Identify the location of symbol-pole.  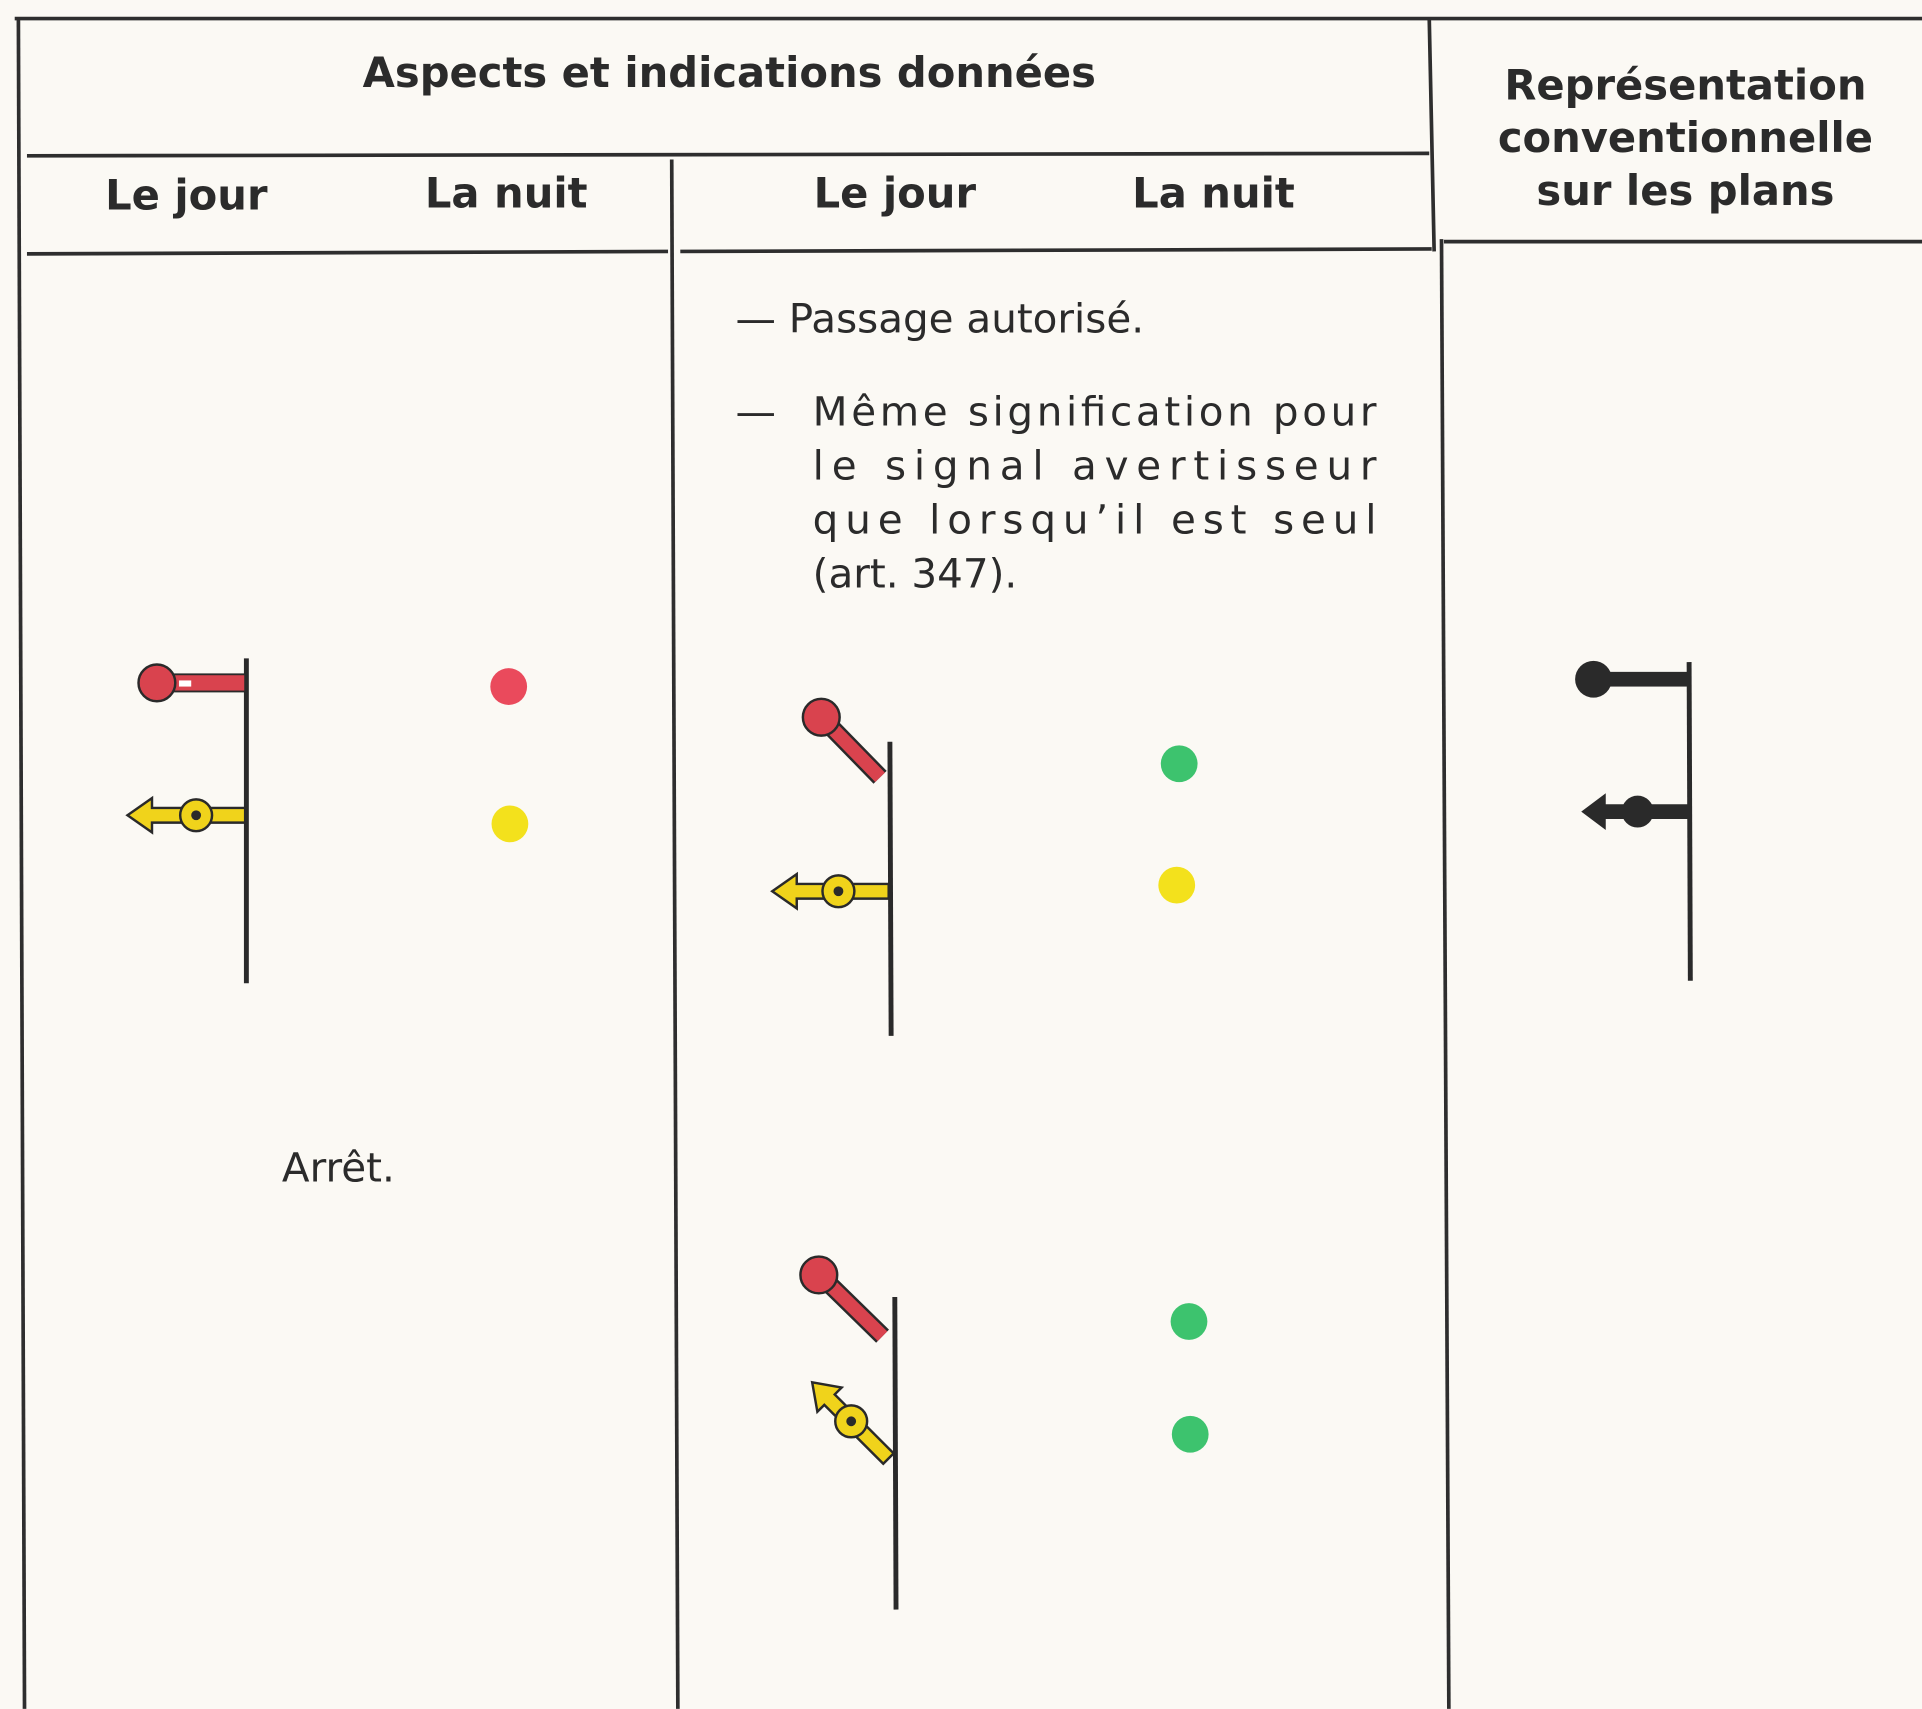
(1689, 821).